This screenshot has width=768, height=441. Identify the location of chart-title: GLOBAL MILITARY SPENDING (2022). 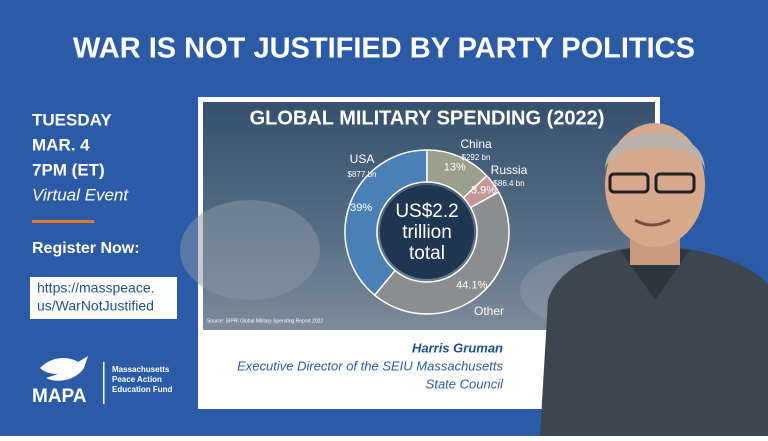
(427, 118).